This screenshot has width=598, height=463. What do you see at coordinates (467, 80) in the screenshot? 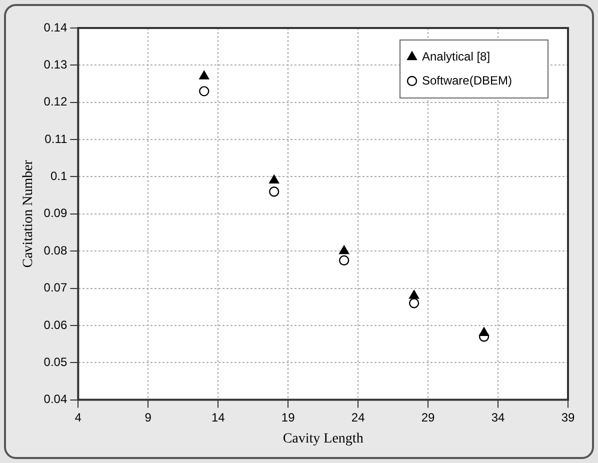
I see `legend-label: Software(DBEM)` at bounding box center [467, 80].